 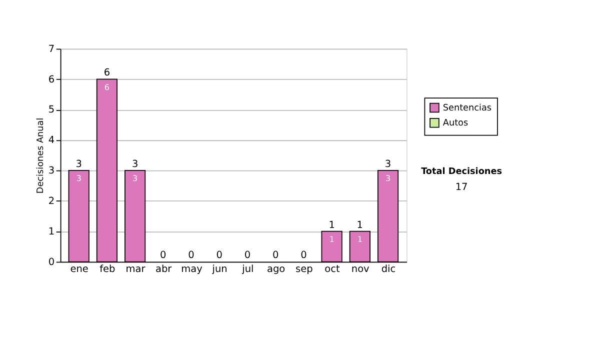 What do you see at coordinates (51, 262) in the screenshot?
I see `y-tick-label: 0` at bounding box center [51, 262].